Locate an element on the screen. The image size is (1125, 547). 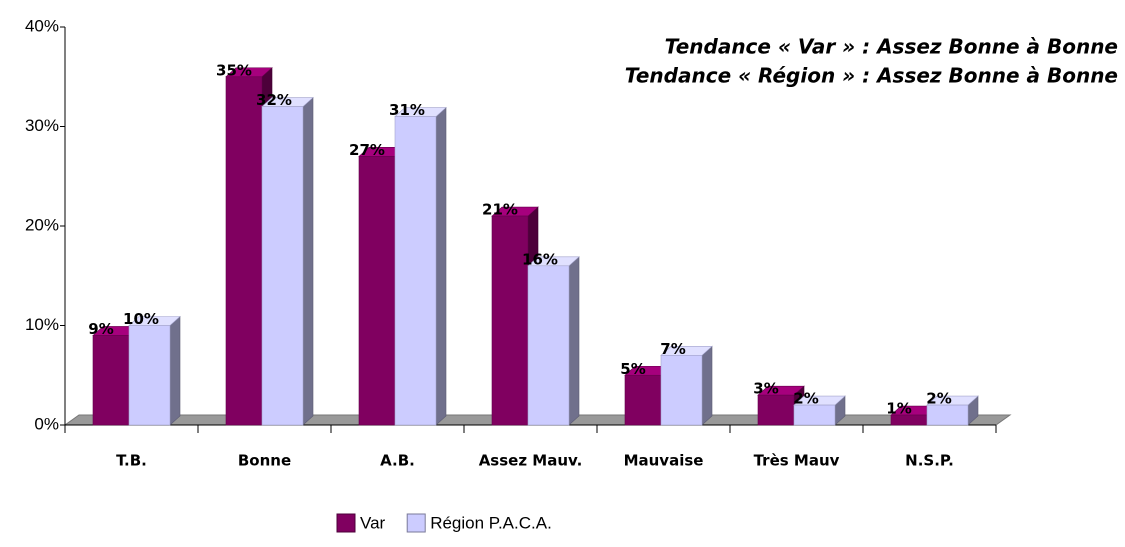
x-tick-label: A.B. is located at coordinates (397, 461).